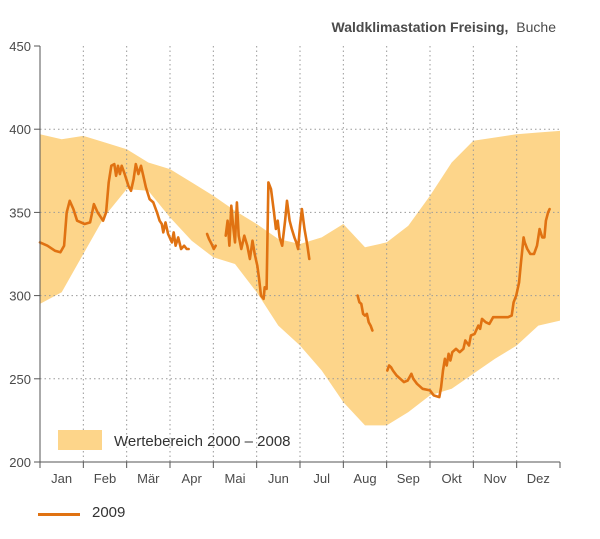 The width and height of the screenshot is (600, 539). I want to click on x-tick-label-11: Dez, so click(538, 478).